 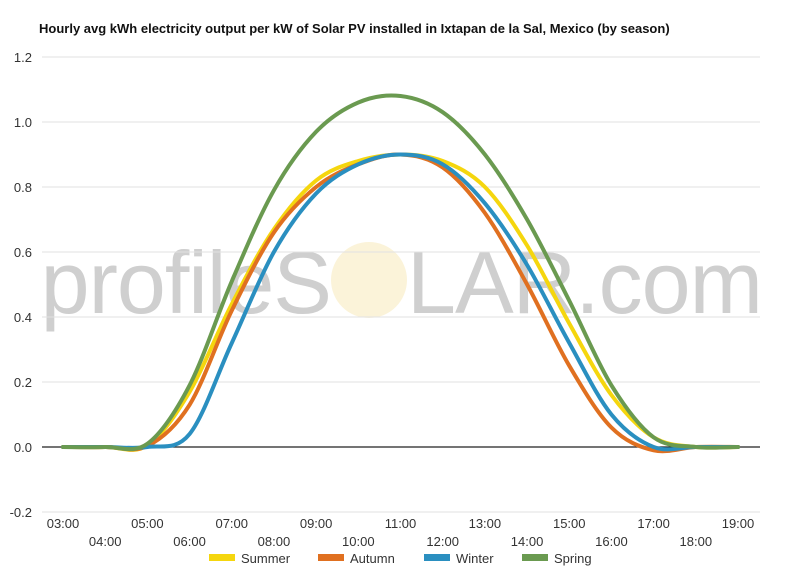 I want to click on x-tick-label-8: 11:00, so click(x=401, y=523).